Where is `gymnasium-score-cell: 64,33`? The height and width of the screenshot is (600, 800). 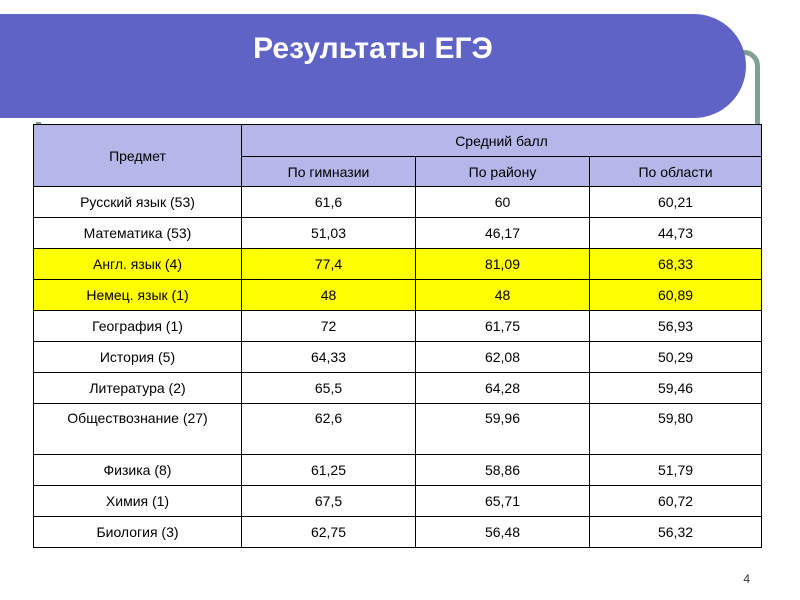
gymnasium-score-cell: 64,33 is located at coordinates (328, 357).